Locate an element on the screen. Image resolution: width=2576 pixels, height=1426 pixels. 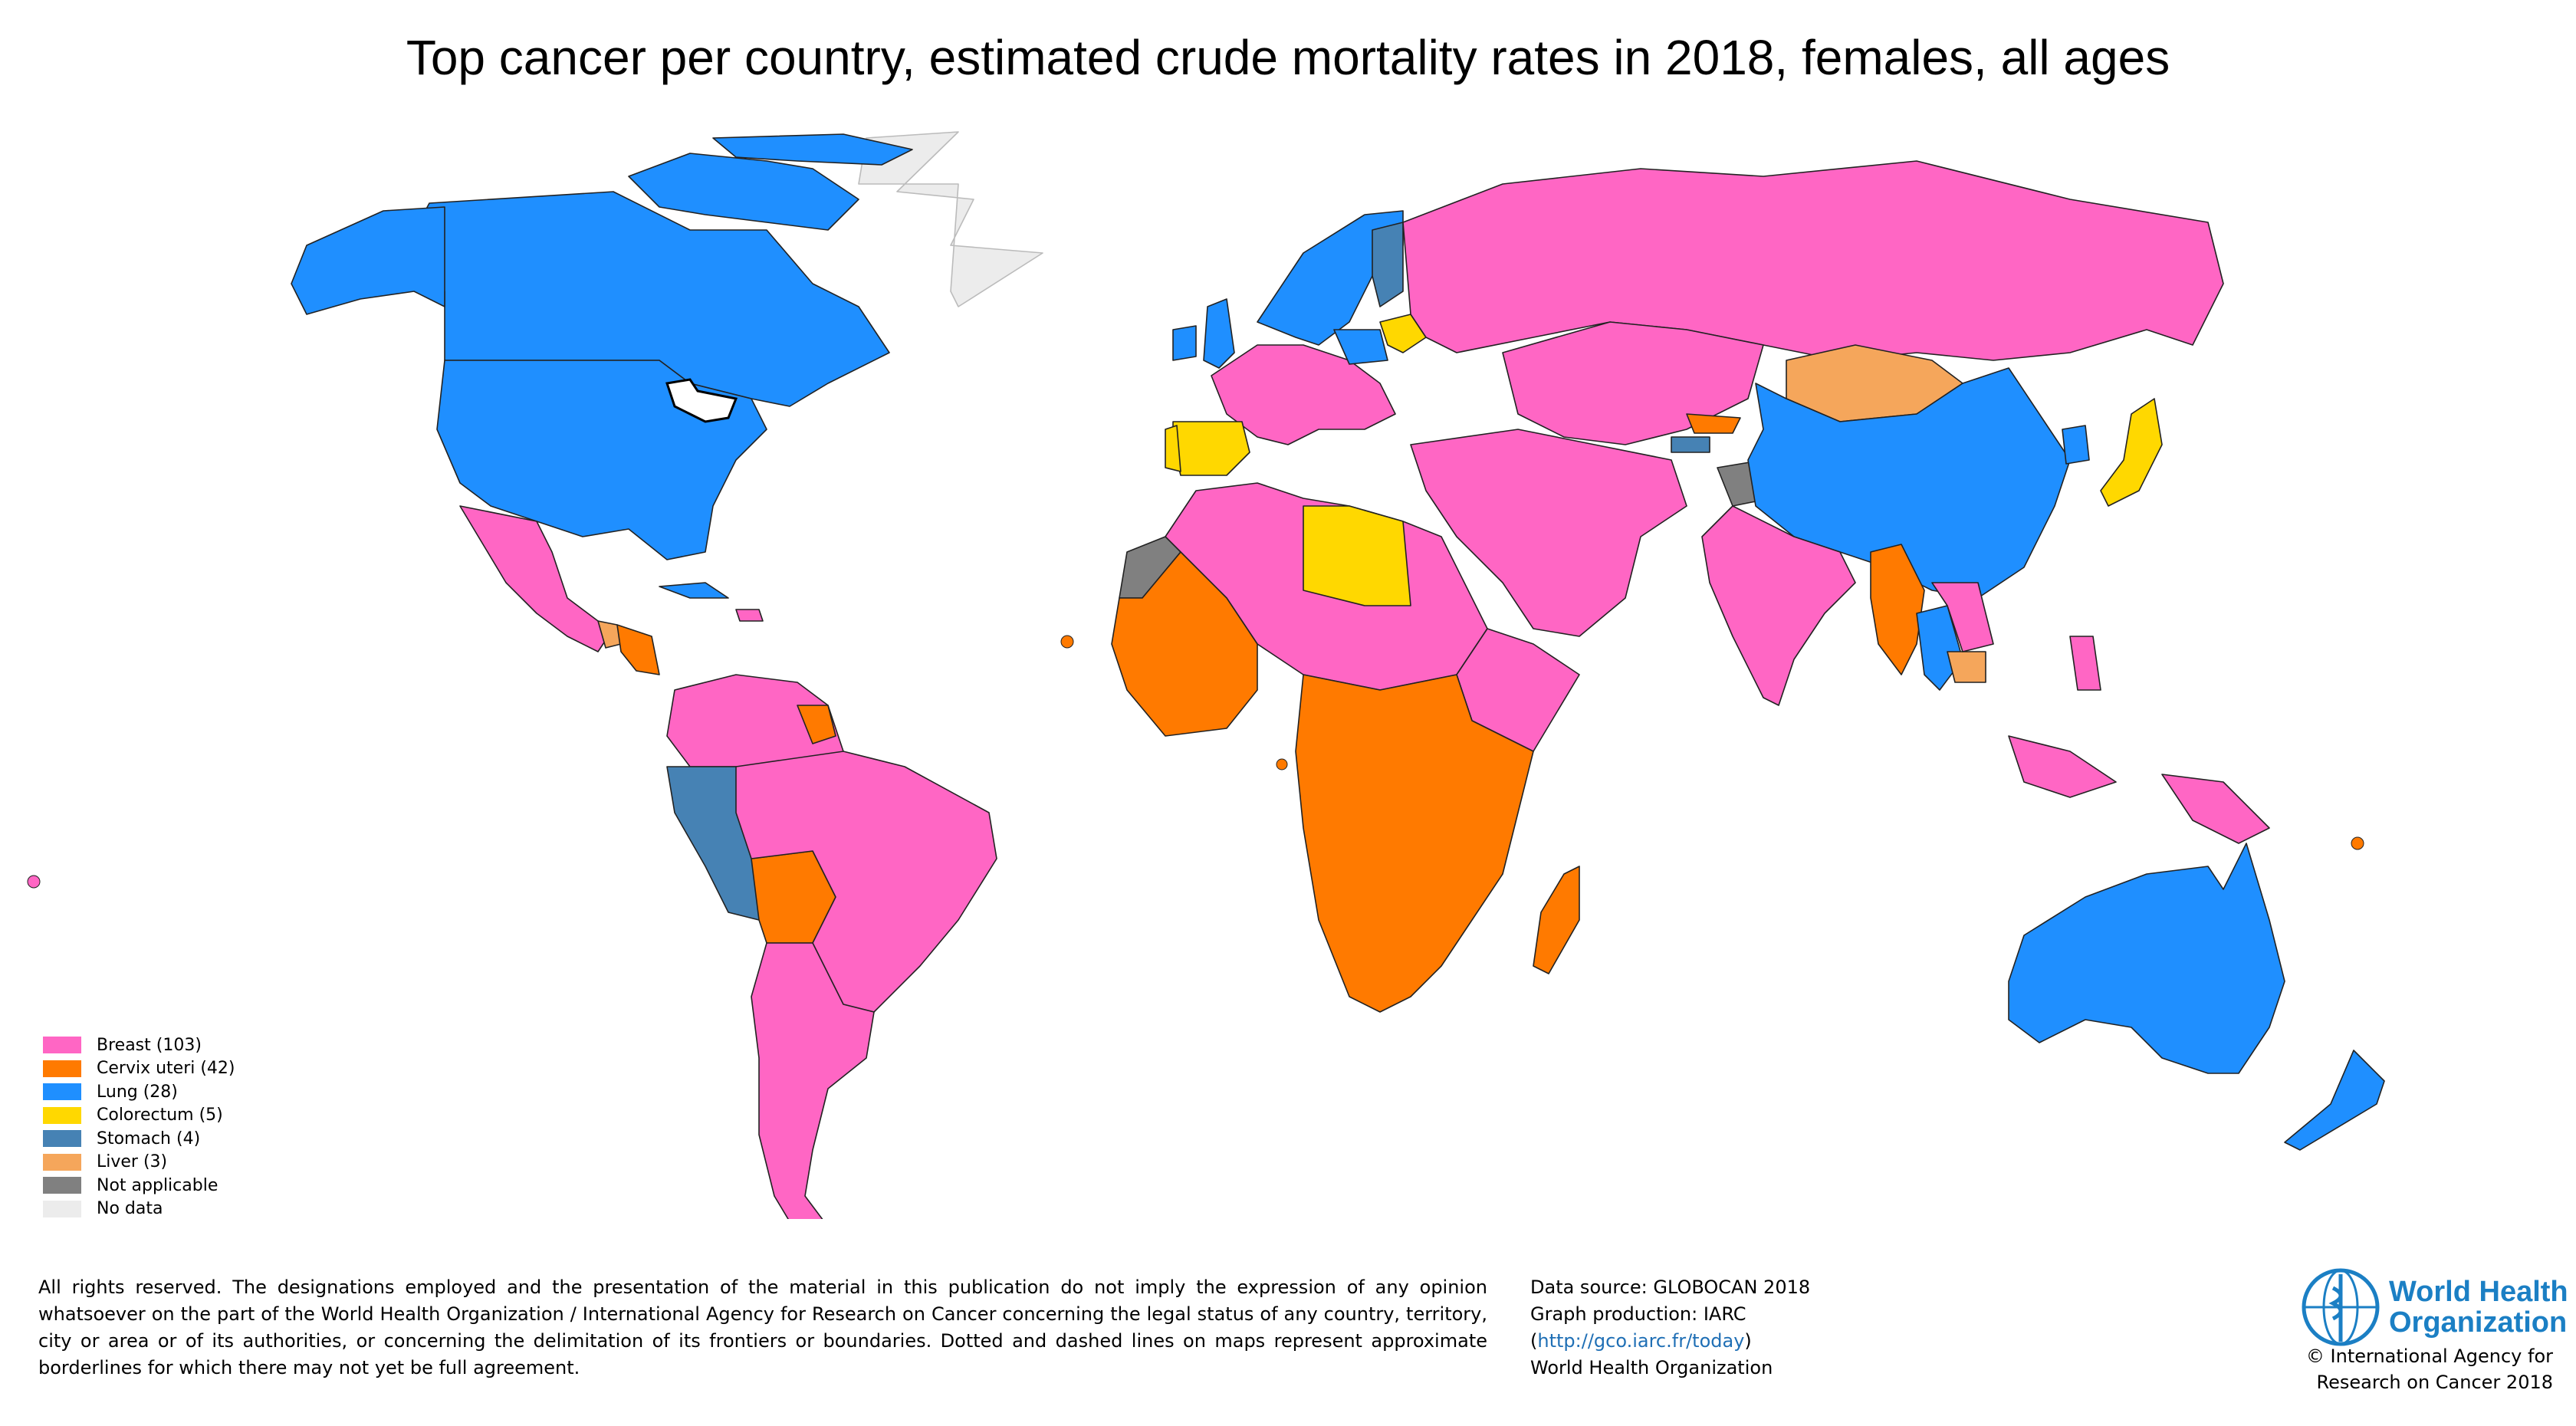
gco-link: http://gco.iarc.fr/today is located at coordinates (1641, 1341).